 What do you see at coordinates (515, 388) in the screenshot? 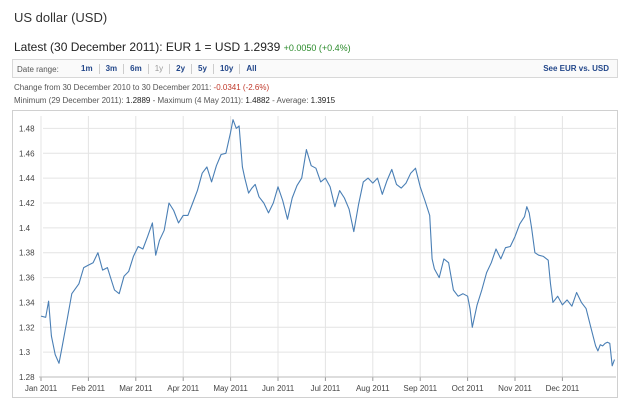
I see `x-tick-label: Nov 2011` at bounding box center [515, 388].